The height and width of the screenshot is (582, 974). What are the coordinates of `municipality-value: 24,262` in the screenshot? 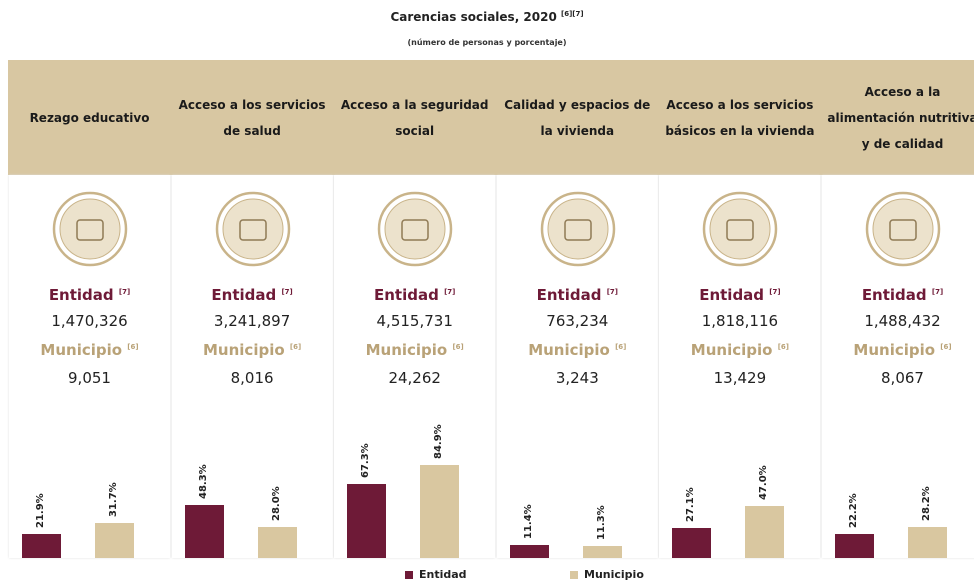 It's located at (414, 378).